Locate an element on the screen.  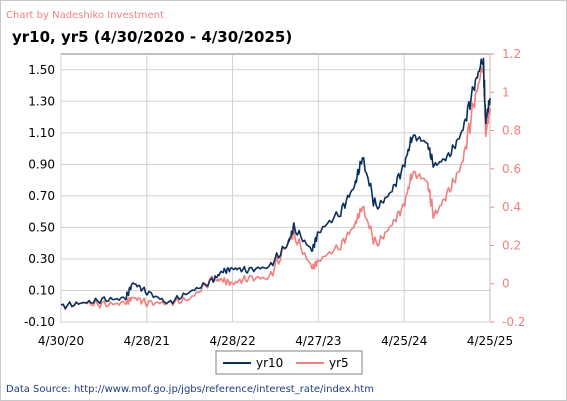
x-tick-label: 4/27/23 is located at coordinates (318, 341).